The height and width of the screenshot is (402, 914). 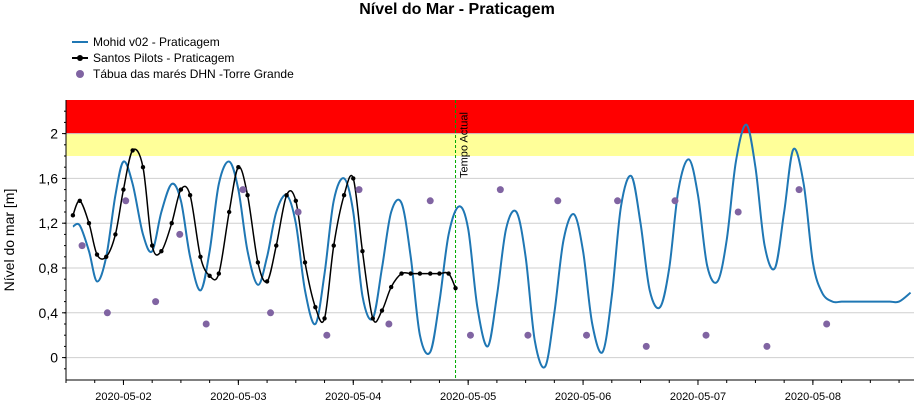 I want to click on legend-swatch-santos, so click(x=80, y=58).